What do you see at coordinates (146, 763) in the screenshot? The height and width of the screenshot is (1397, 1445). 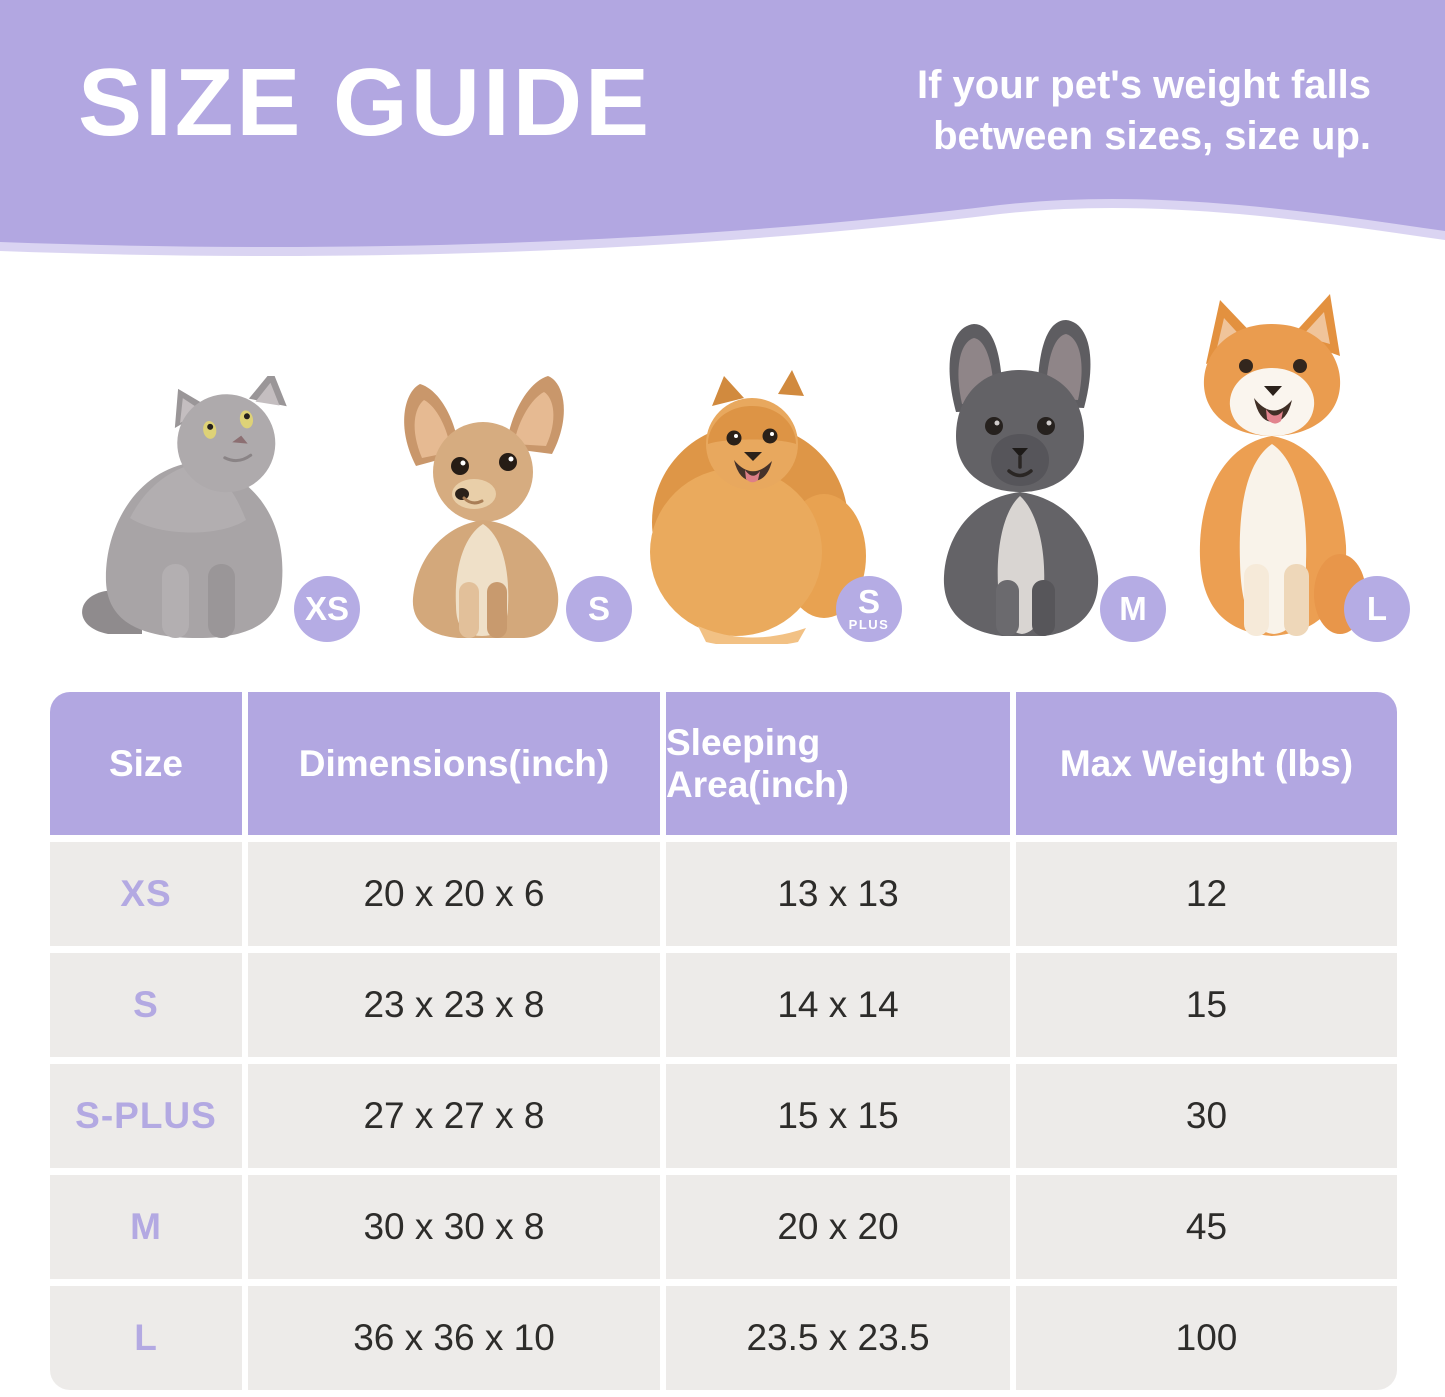 I see `column-header-size: Size` at bounding box center [146, 763].